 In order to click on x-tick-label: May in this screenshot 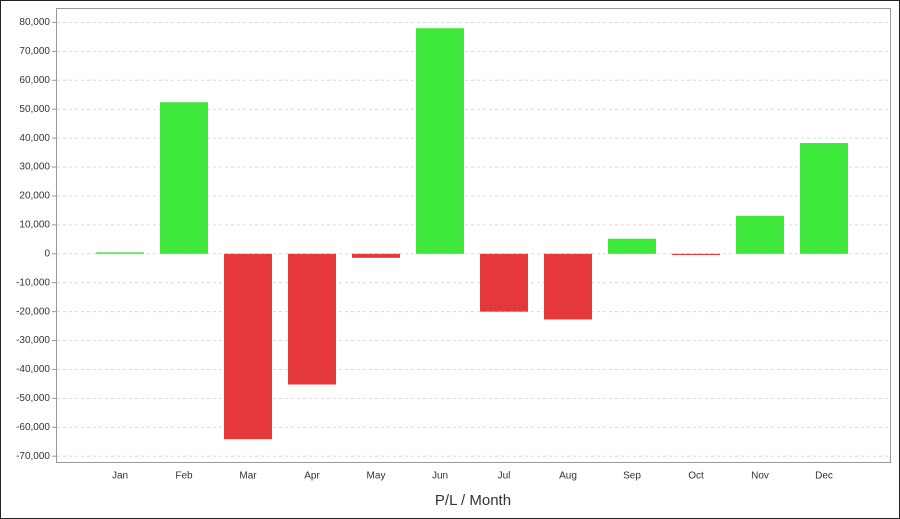, I will do `click(376, 476)`.